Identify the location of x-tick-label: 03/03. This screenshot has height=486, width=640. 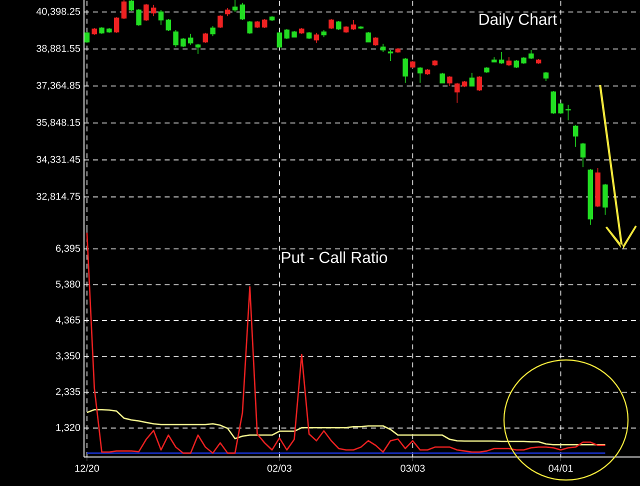
(412, 468).